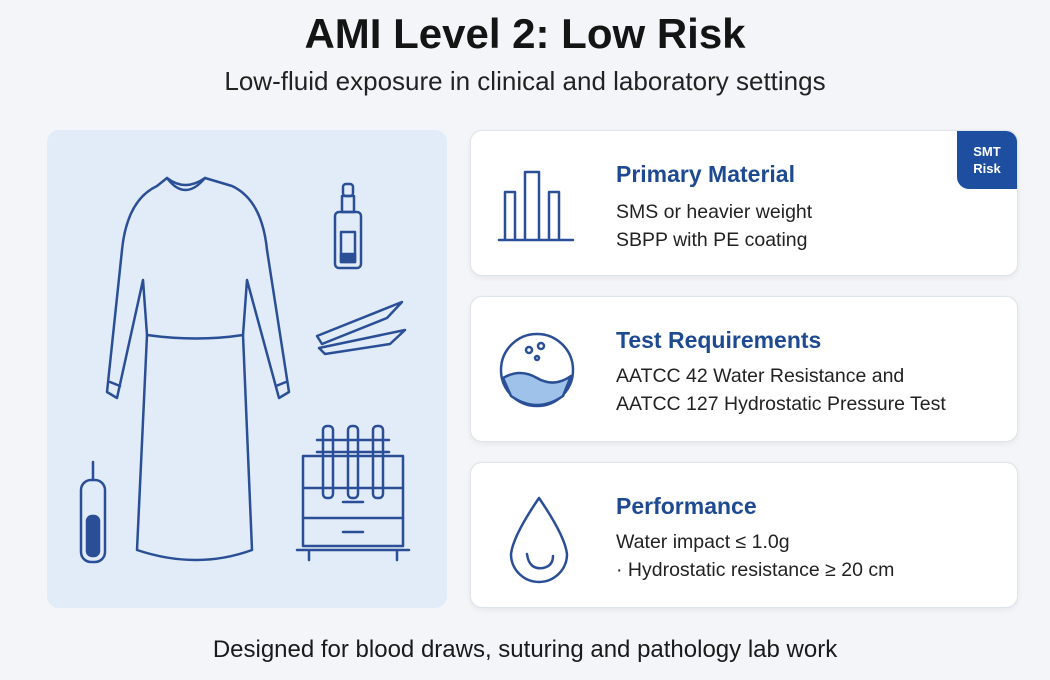 Image resolution: width=1050 pixels, height=680 pixels. What do you see at coordinates (353, 524) in the screenshot?
I see `rack-shelves` at bounding box center [353, 524].